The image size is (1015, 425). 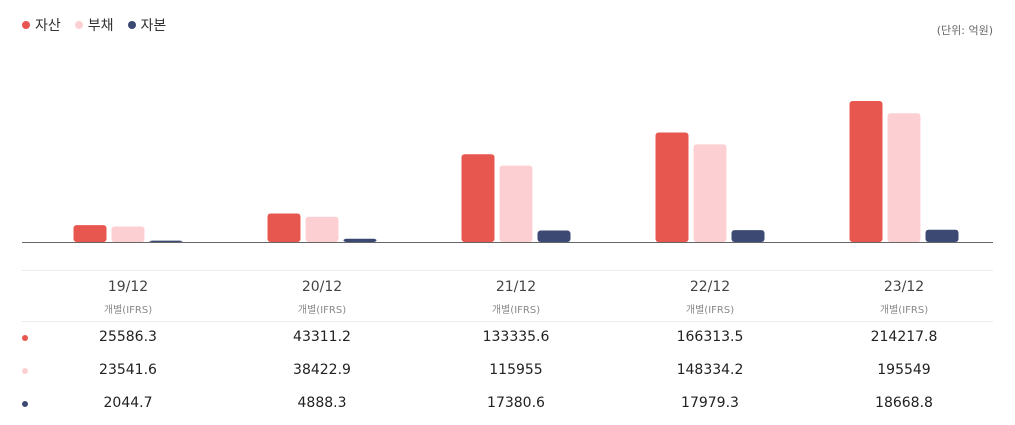 I want to click on table-cell-liabilities: 38422.9, so click(x=322, y=370).